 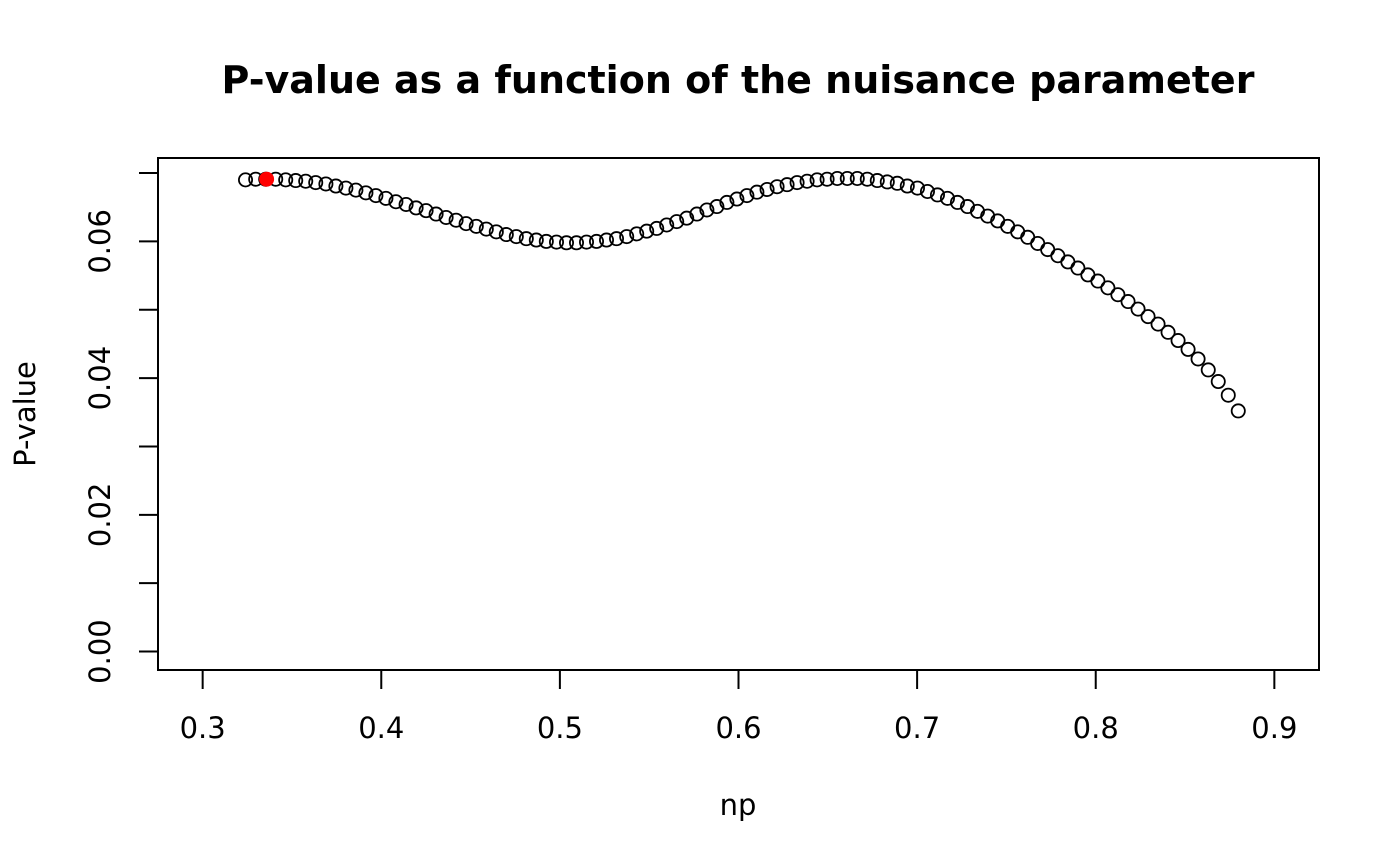 What do you see at coordinates (917, 728) in the screenshot?
I see `x-tick-label: 0.7` at bounding box center [917, 728].